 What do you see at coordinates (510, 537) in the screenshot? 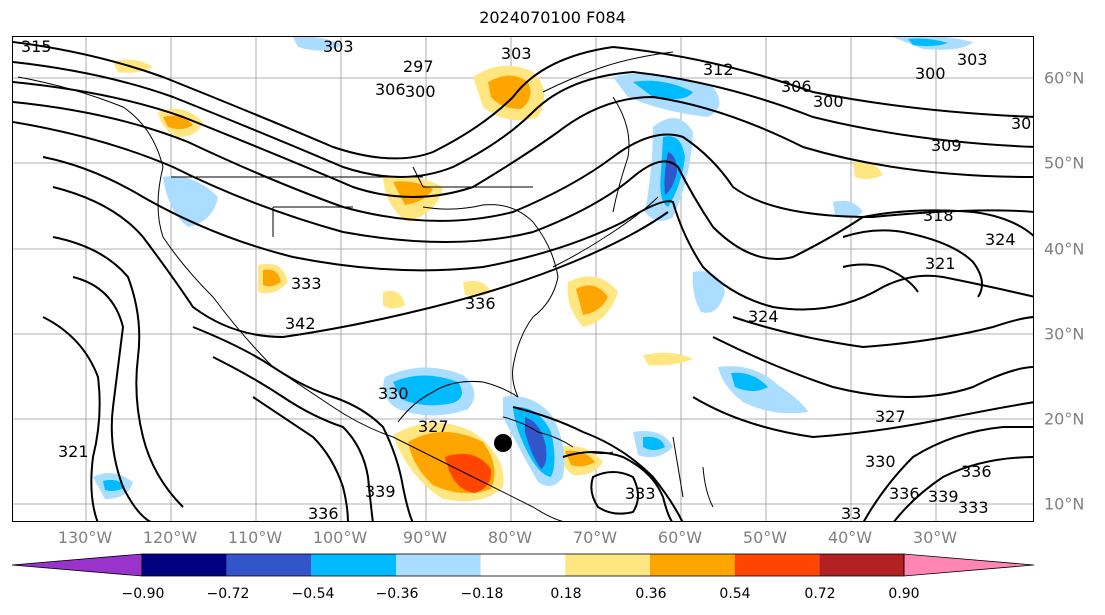
I see `longitude-label: 80°W` at bounding box center [510, 537].